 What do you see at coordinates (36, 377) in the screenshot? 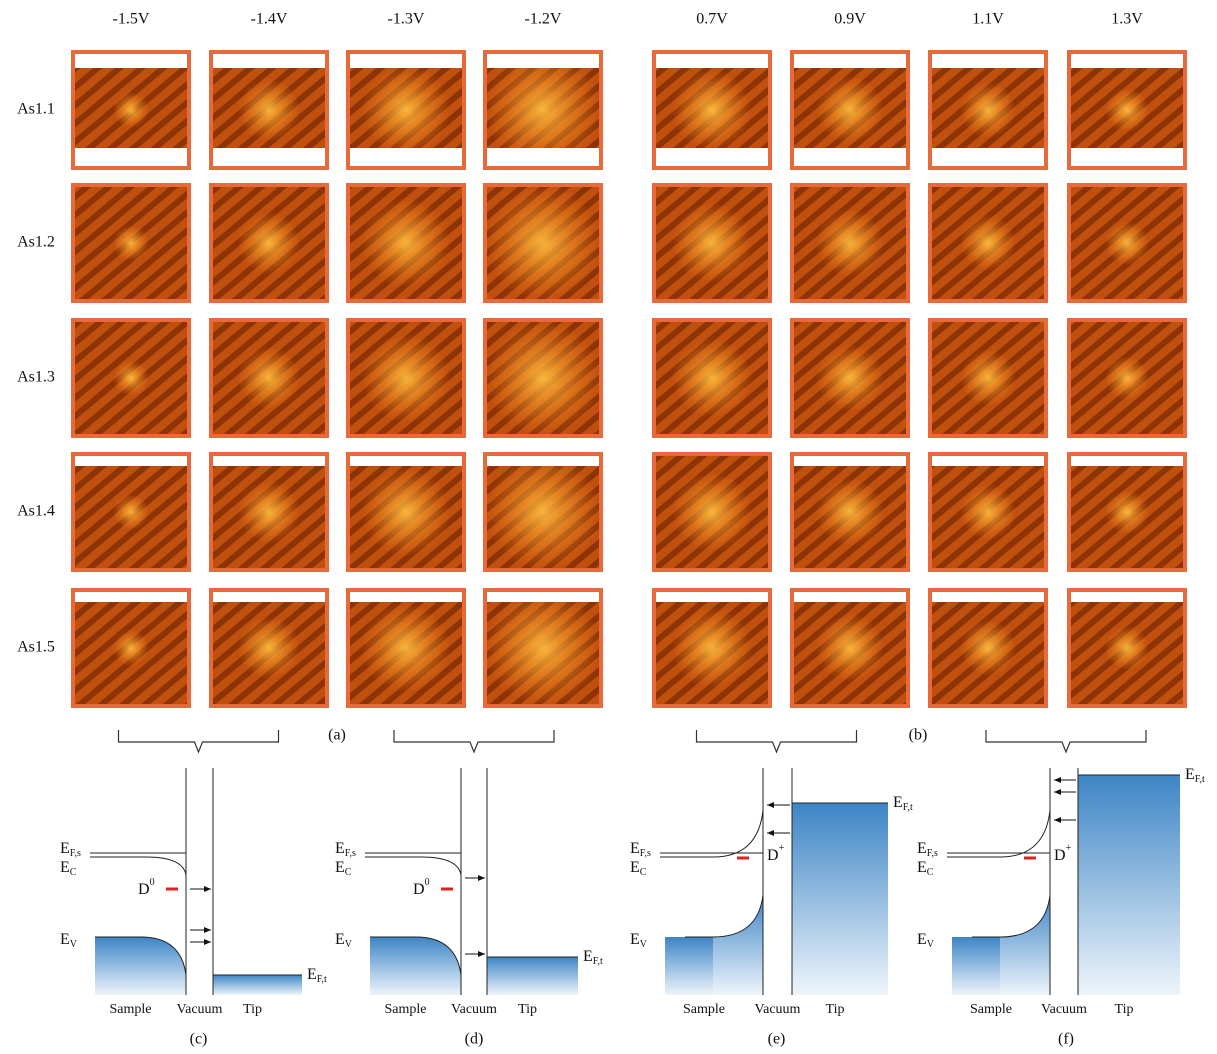
I see `row-label: As1.3` at bounding box center [36, 377].